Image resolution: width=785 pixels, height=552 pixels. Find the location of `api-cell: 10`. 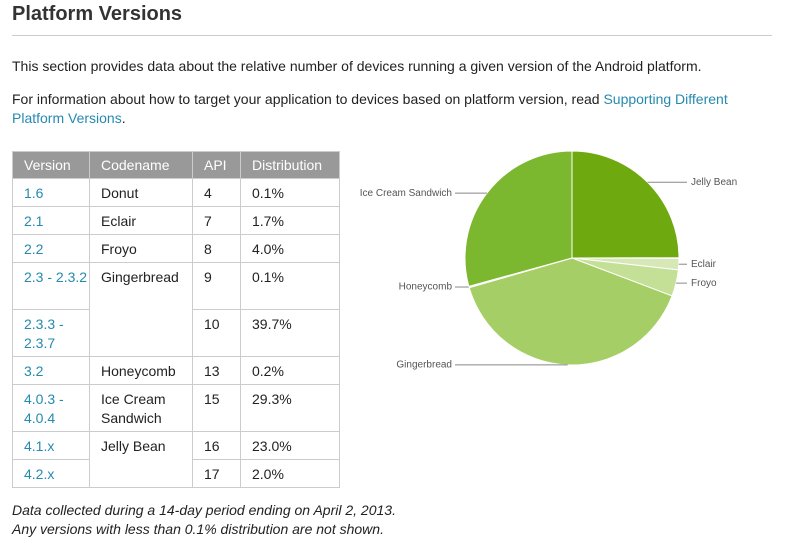

api-cell: 10 is located at coordinates (216, 333).